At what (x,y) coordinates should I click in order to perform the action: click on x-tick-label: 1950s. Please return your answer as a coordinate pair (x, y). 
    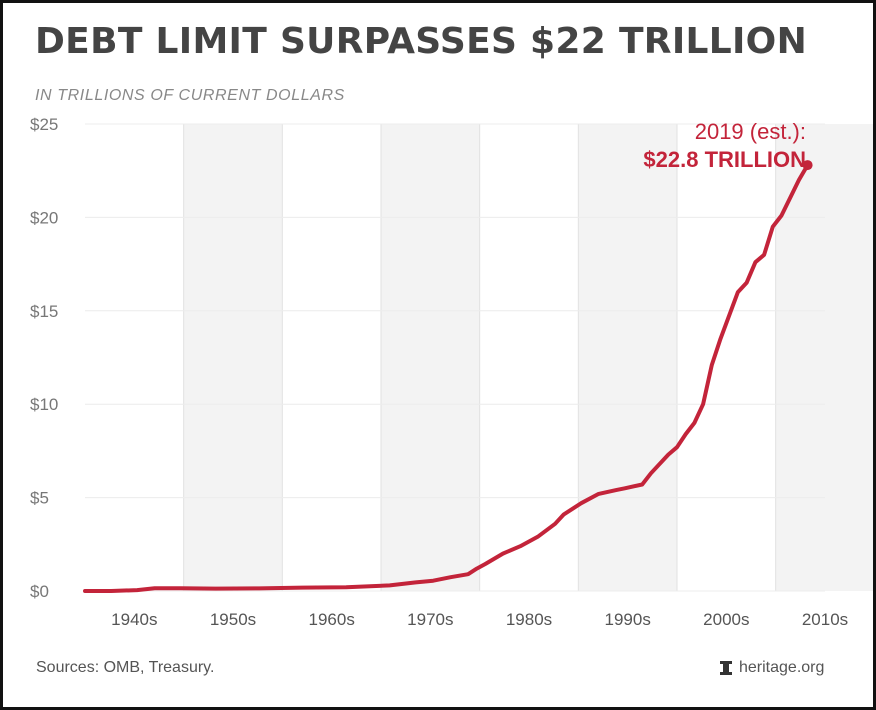
    Looking at the image, I should click on (233, 619).